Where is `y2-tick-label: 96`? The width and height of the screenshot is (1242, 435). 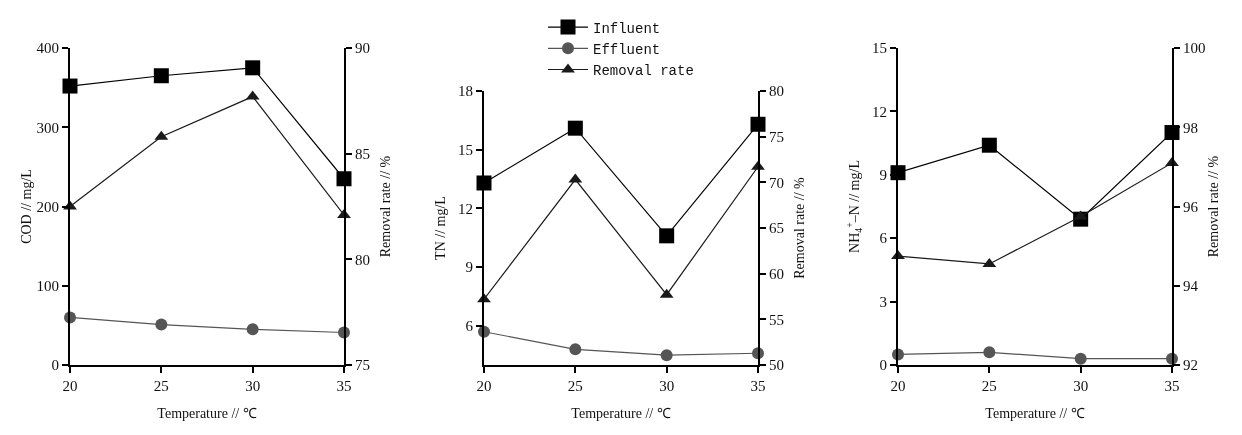 y2-tick-label: 96 is located at coordinates (1191, 206).